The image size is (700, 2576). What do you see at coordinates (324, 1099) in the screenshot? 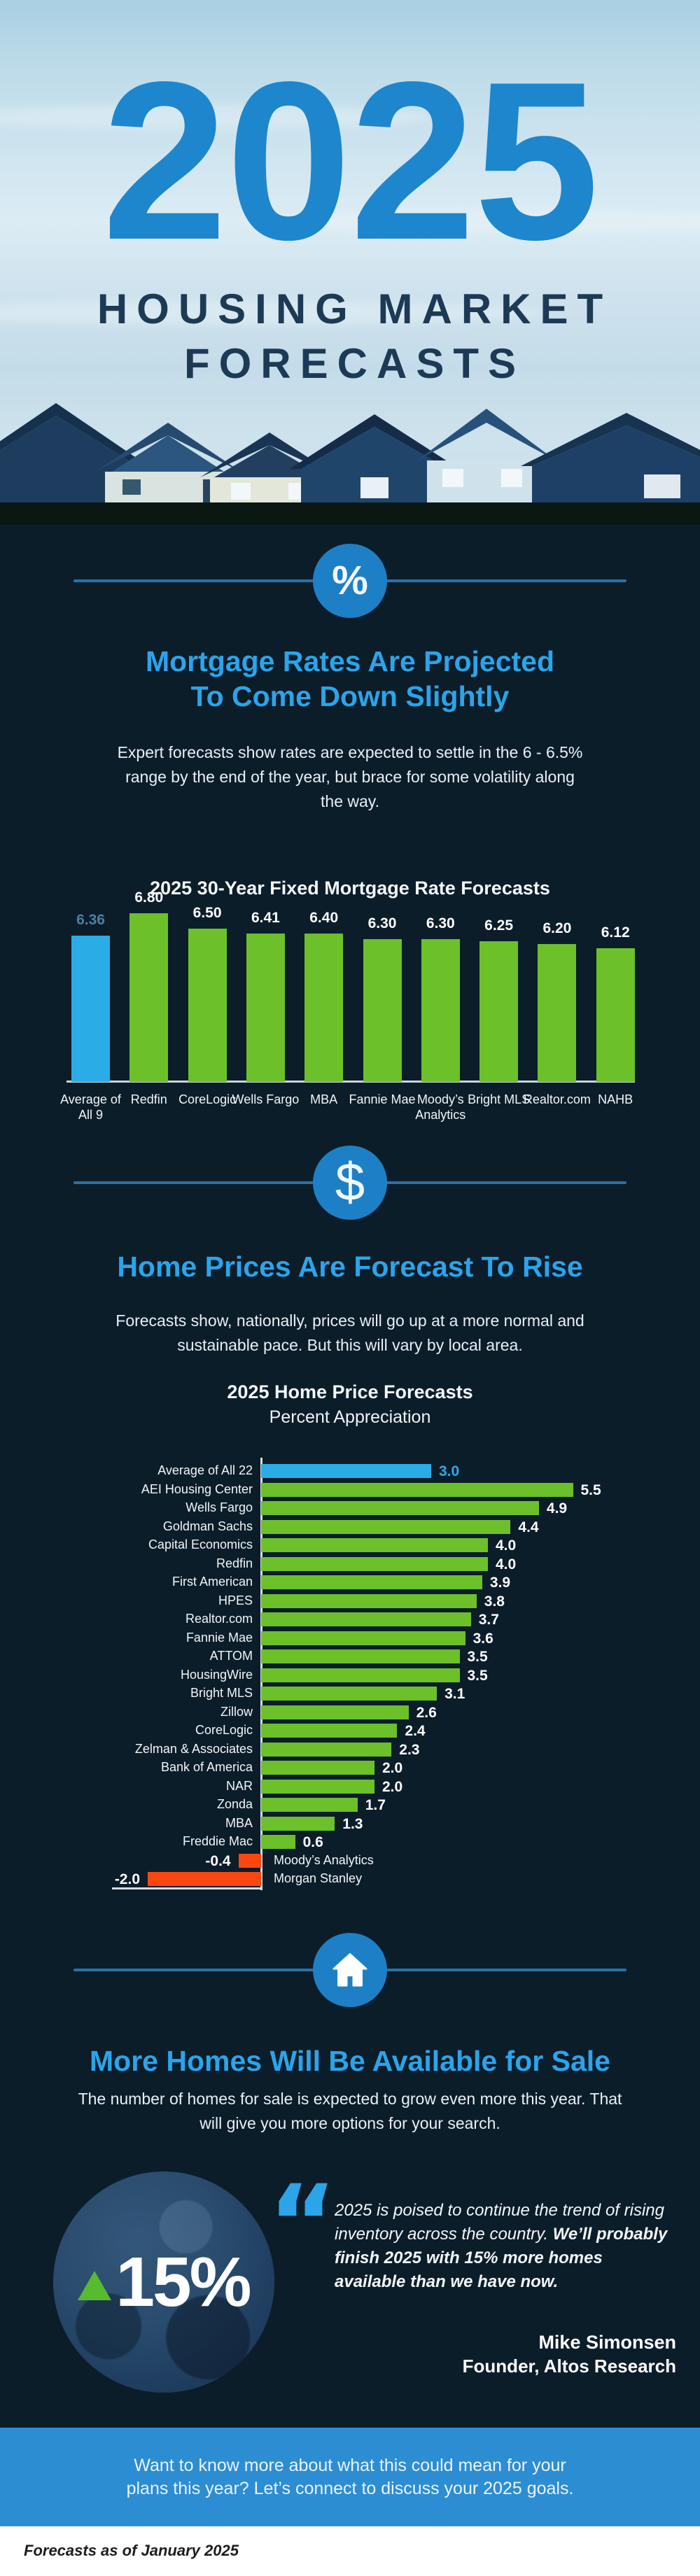
I see `bar-category-label: MBA` at bounding box center [324, 1099].